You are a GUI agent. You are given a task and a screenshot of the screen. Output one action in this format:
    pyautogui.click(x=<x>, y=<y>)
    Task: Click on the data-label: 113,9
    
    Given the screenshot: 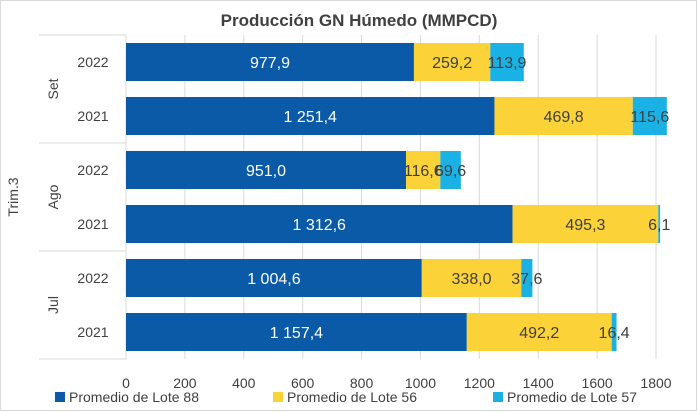 What is the action you would take?
    pyautogui.click(x=507, y=63)
    